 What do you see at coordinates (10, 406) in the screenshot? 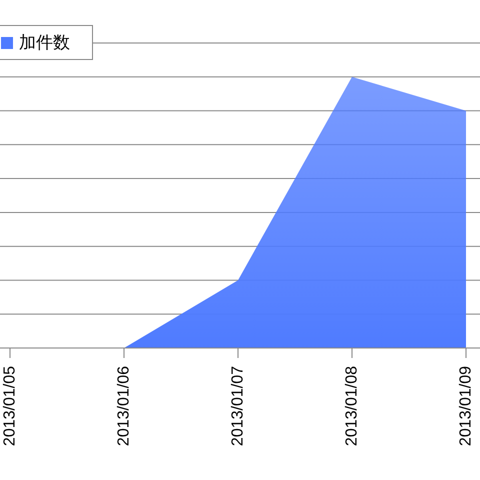
I see `x-tick-label: 2013/01/05` at bounding box center [10, 406].